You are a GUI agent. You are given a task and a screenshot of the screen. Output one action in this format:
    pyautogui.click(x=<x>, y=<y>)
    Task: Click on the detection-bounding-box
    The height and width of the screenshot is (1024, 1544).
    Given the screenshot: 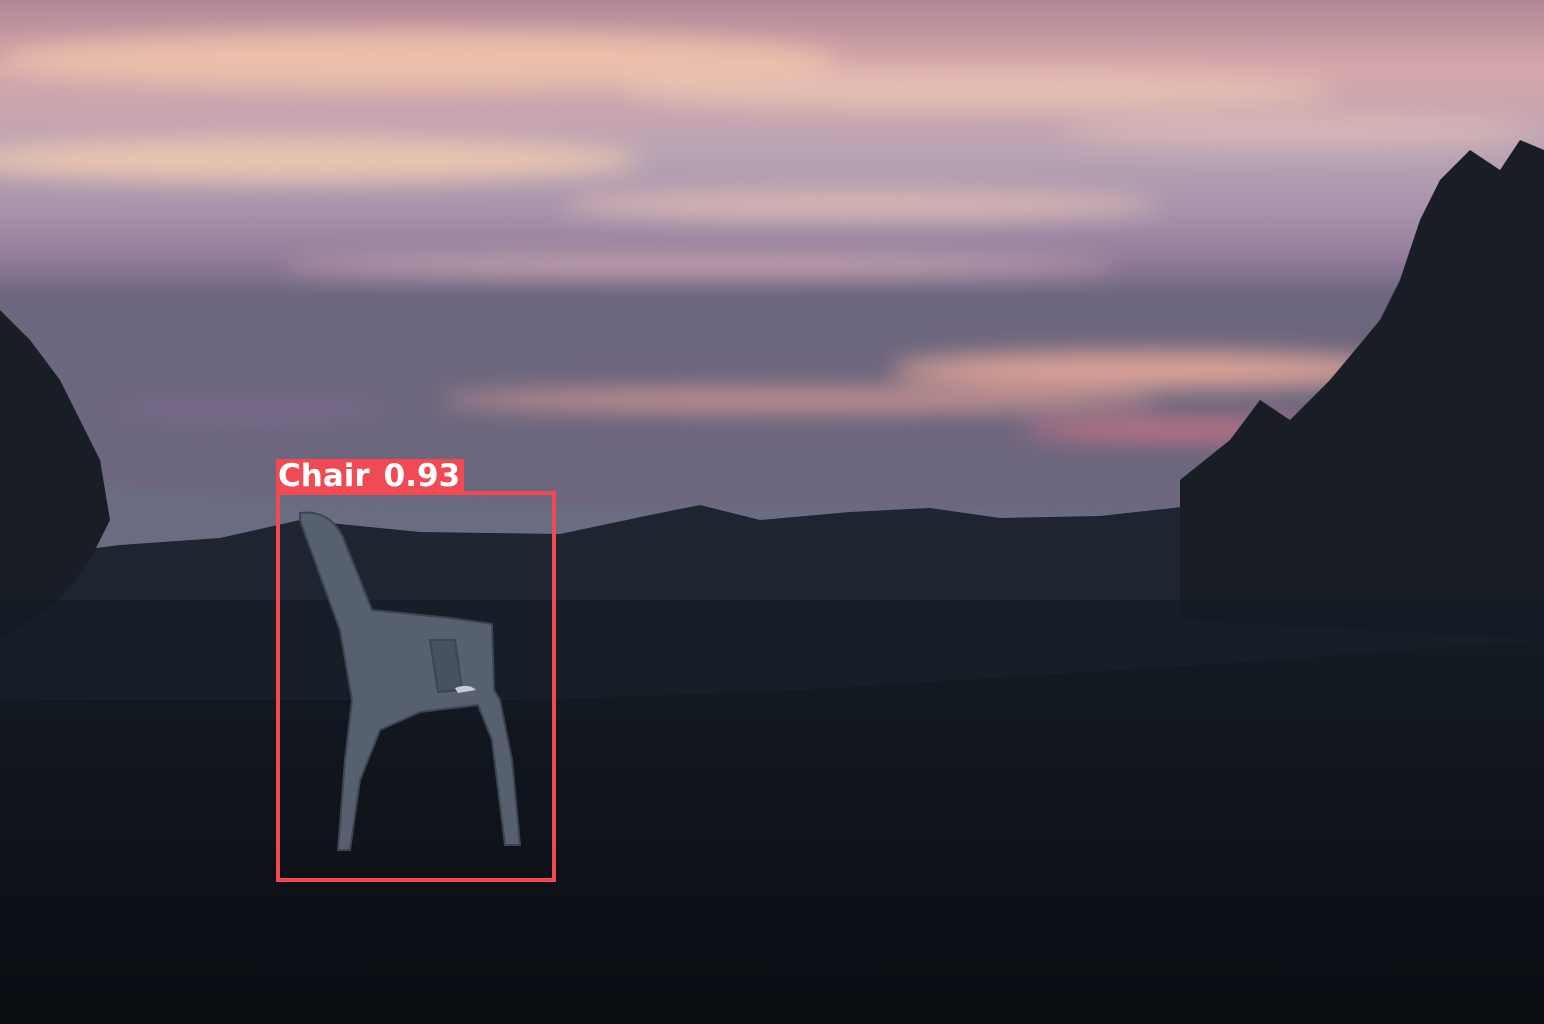 What is the action you would take?
    pyautogui.click(x=416, y=686)
    